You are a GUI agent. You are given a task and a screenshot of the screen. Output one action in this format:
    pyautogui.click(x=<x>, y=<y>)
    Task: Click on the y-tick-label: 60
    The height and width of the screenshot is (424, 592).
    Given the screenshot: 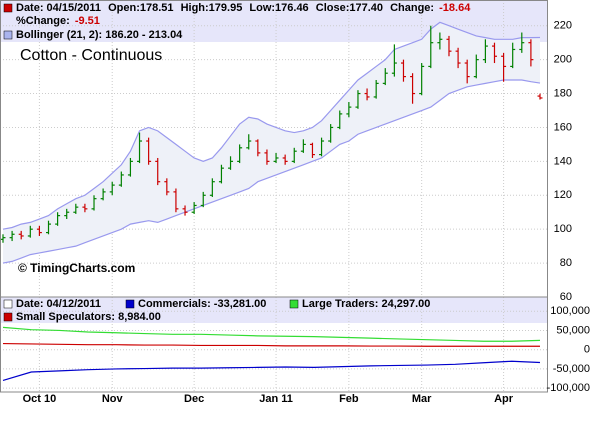 What is the action you would take?
    pyautogui.click(x=566, y=297)
    